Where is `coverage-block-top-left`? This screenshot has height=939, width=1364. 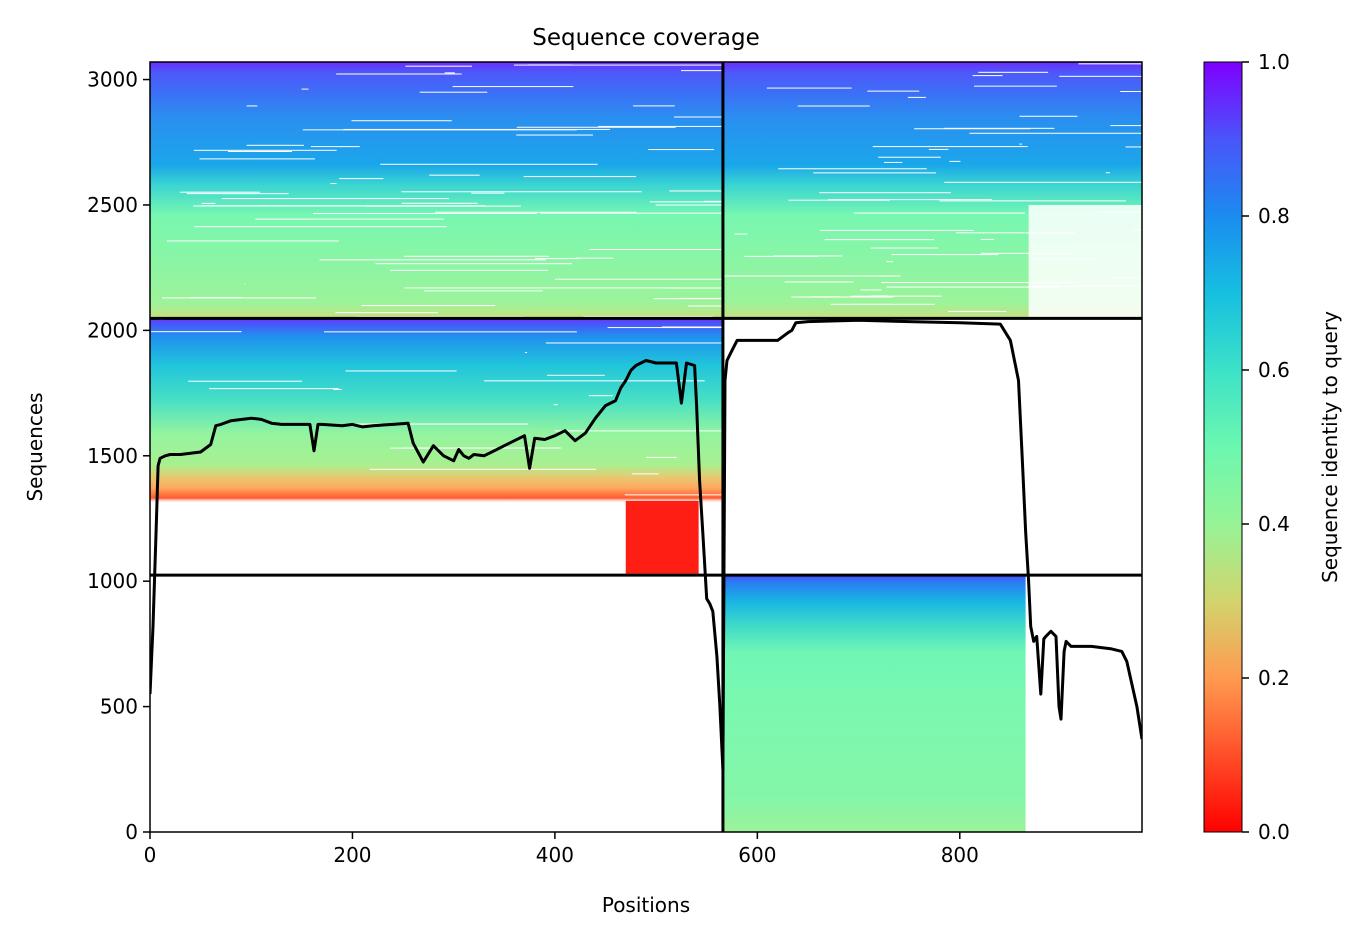 coverage-block-top-left is located at coordinates (436, 190).